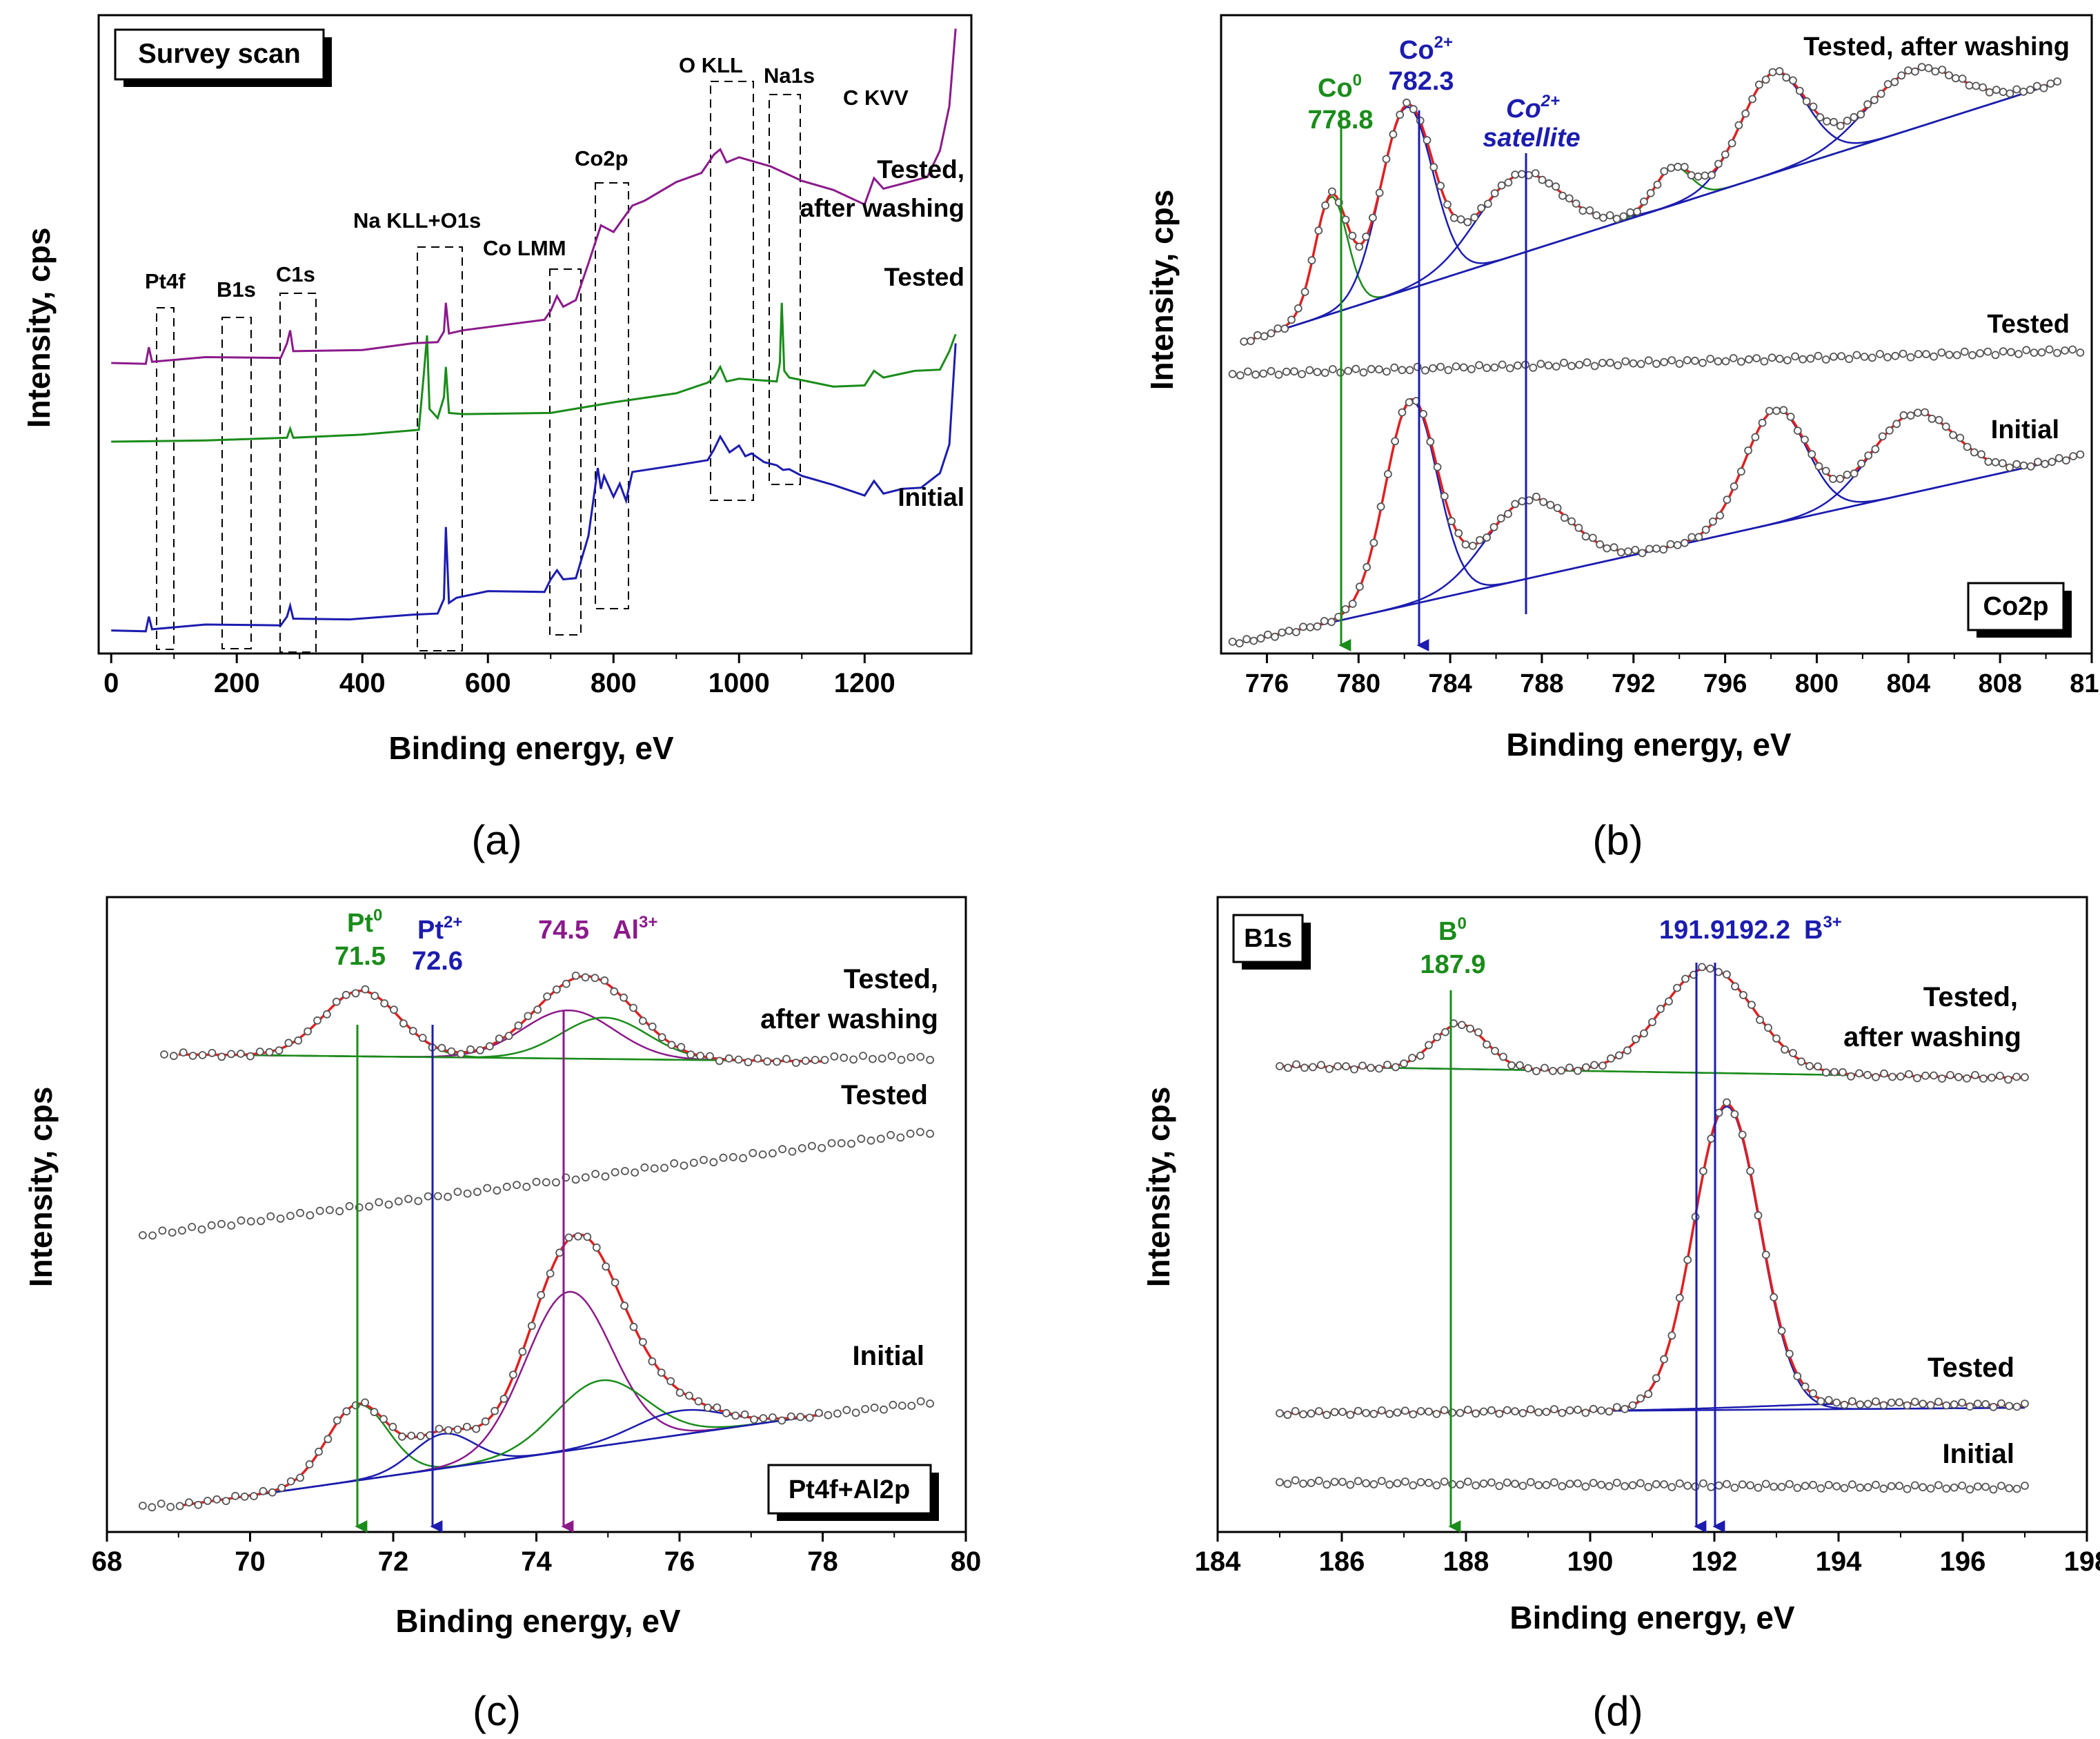 This screenshot has height=1739, width=2100. What do you see at coordinates (789, 75) in the screenshot?
I see `label-na1s: Na1s` at bounding box center [789, 75].